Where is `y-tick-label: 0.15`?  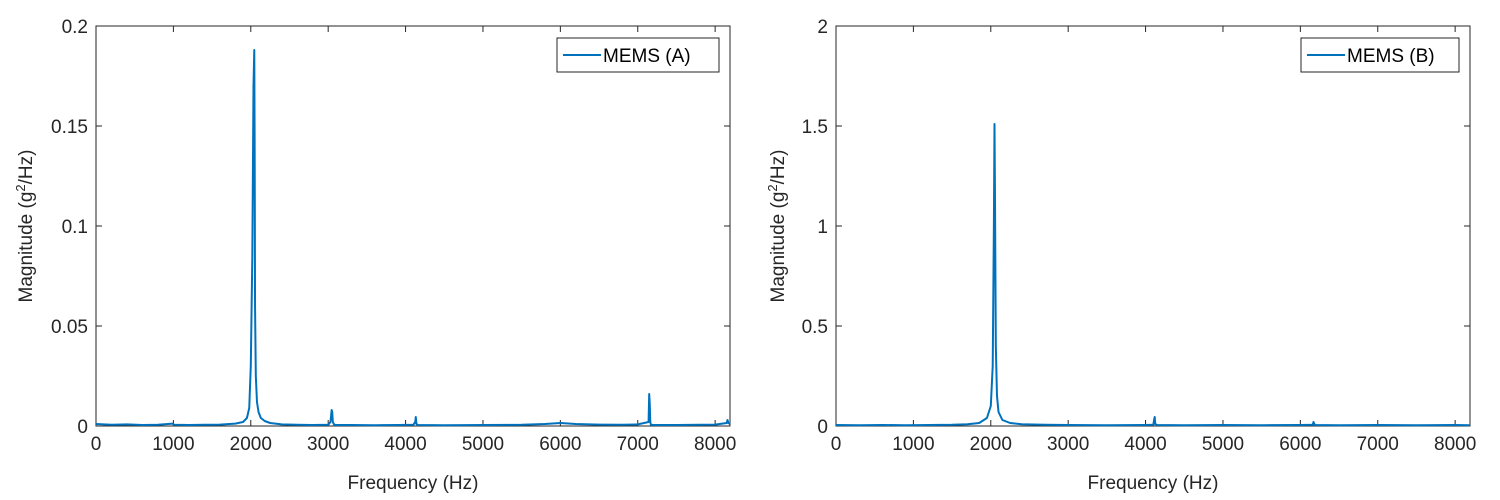
y-tick-label: 0.15 is located at coordinates (69, 127).